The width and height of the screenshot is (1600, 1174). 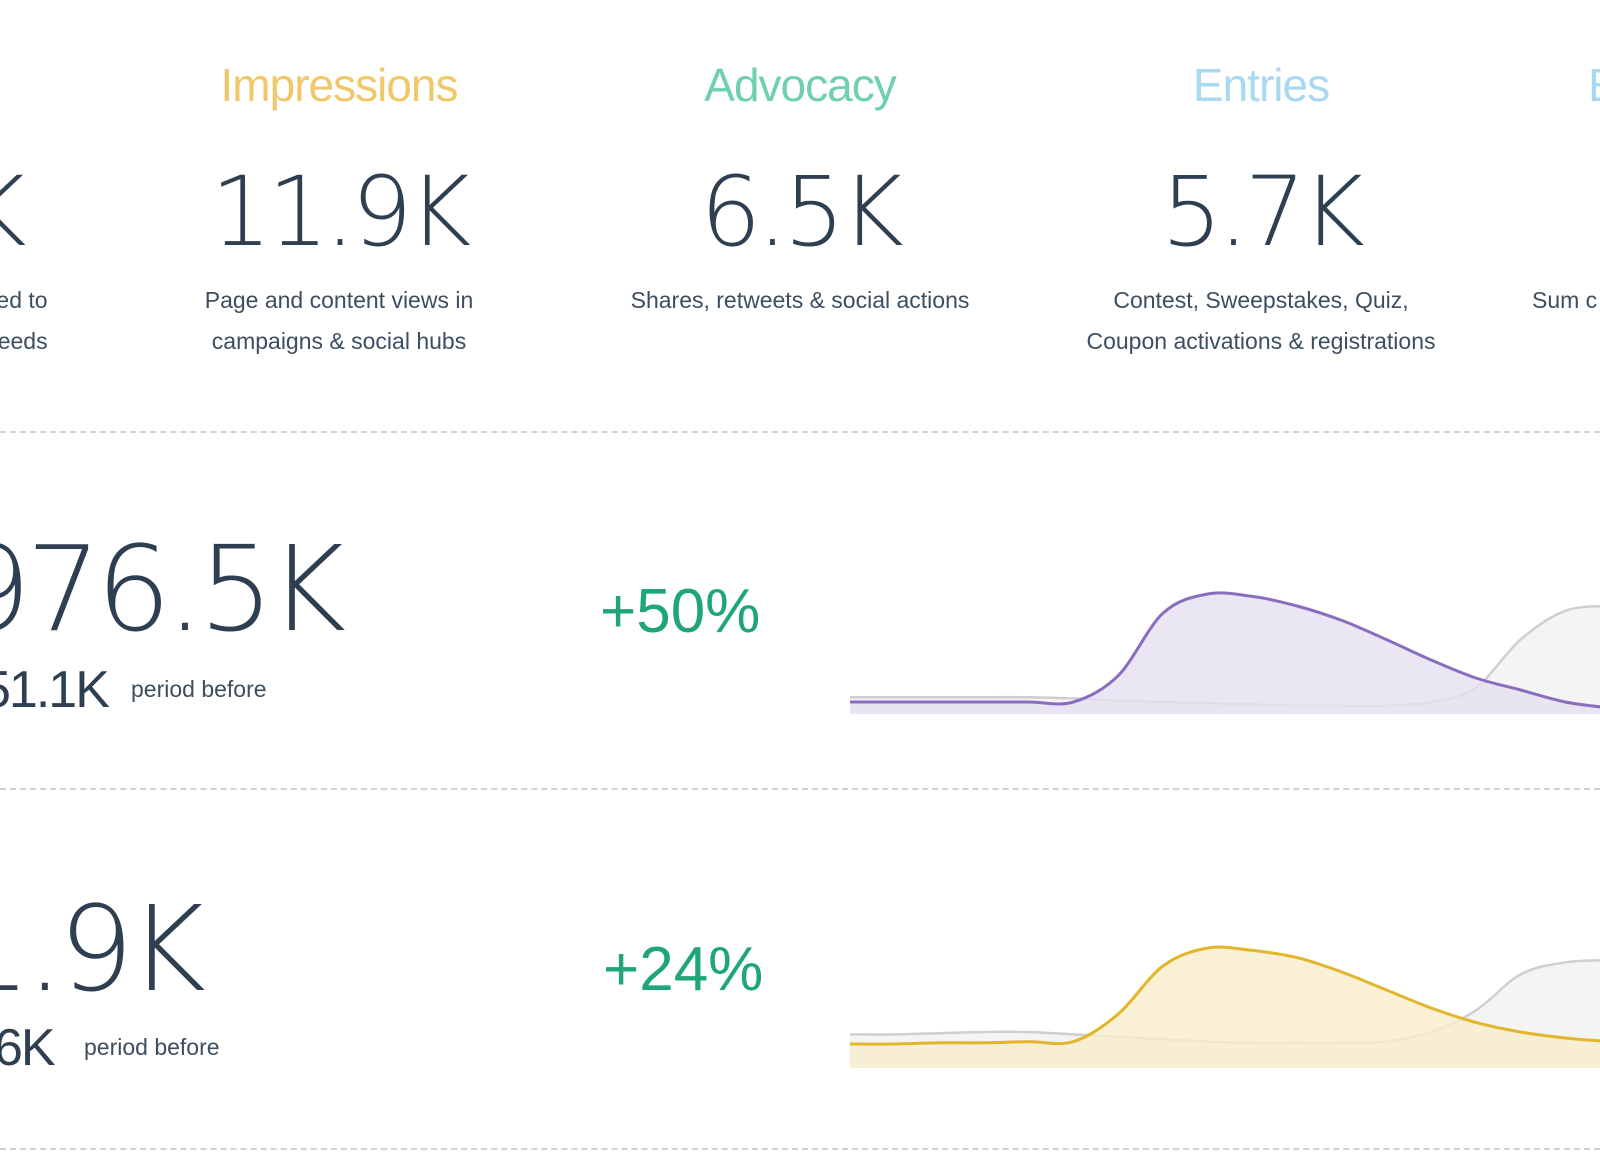 I want to click on metric-value: K, so click(x=13, y=212).